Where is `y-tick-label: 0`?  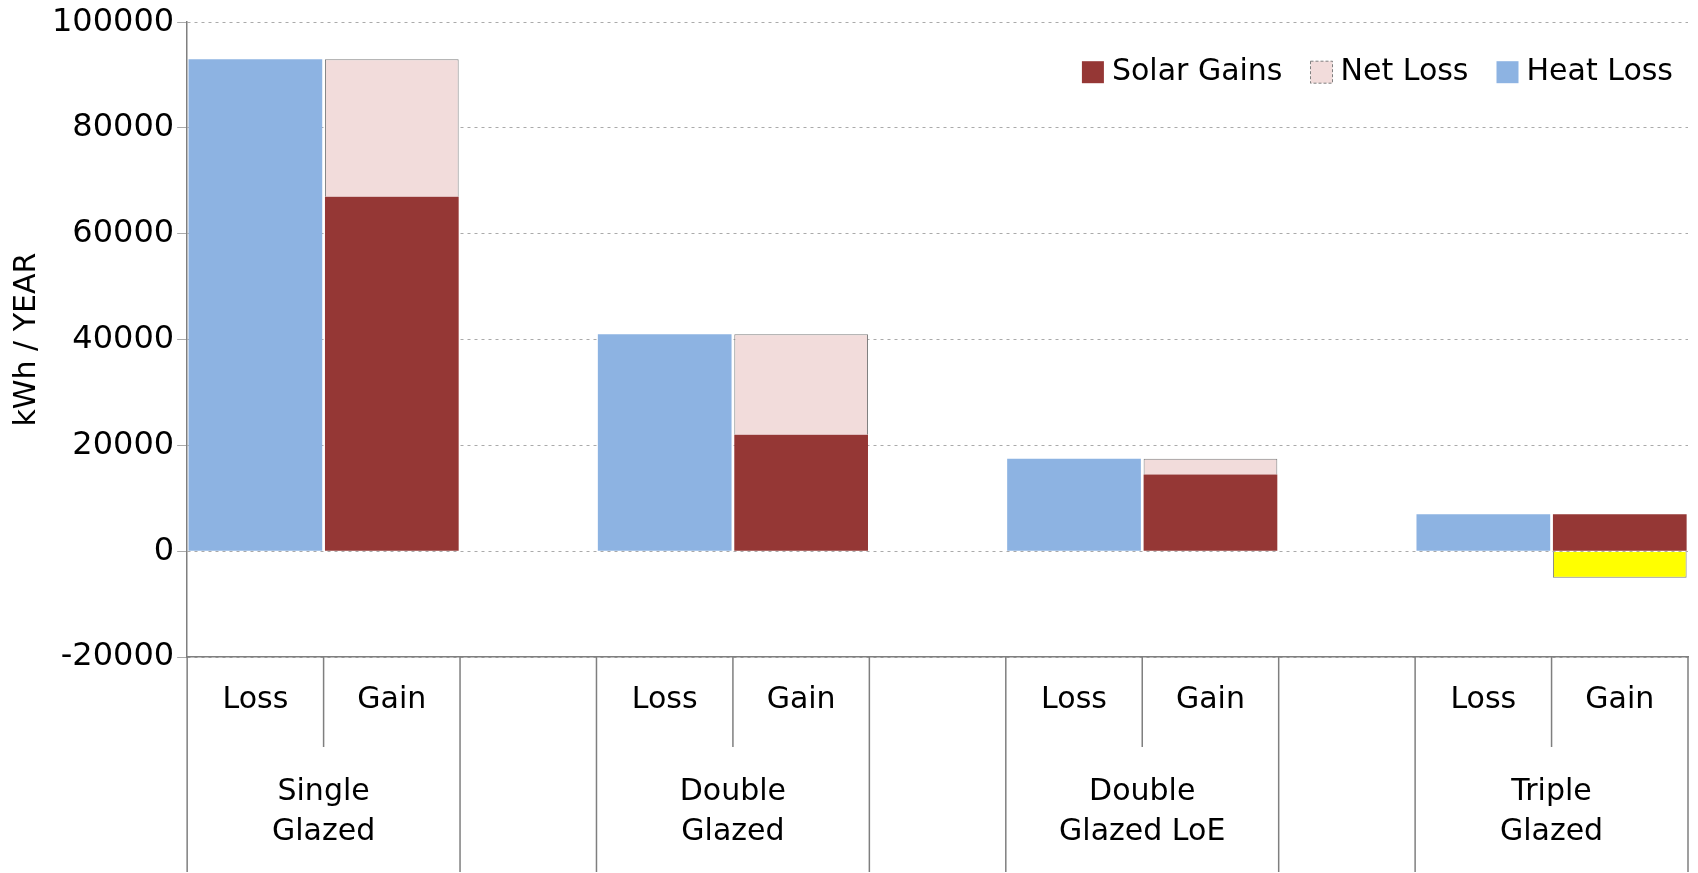
y-tick-label: 0 is located at coordinates (164, 548).